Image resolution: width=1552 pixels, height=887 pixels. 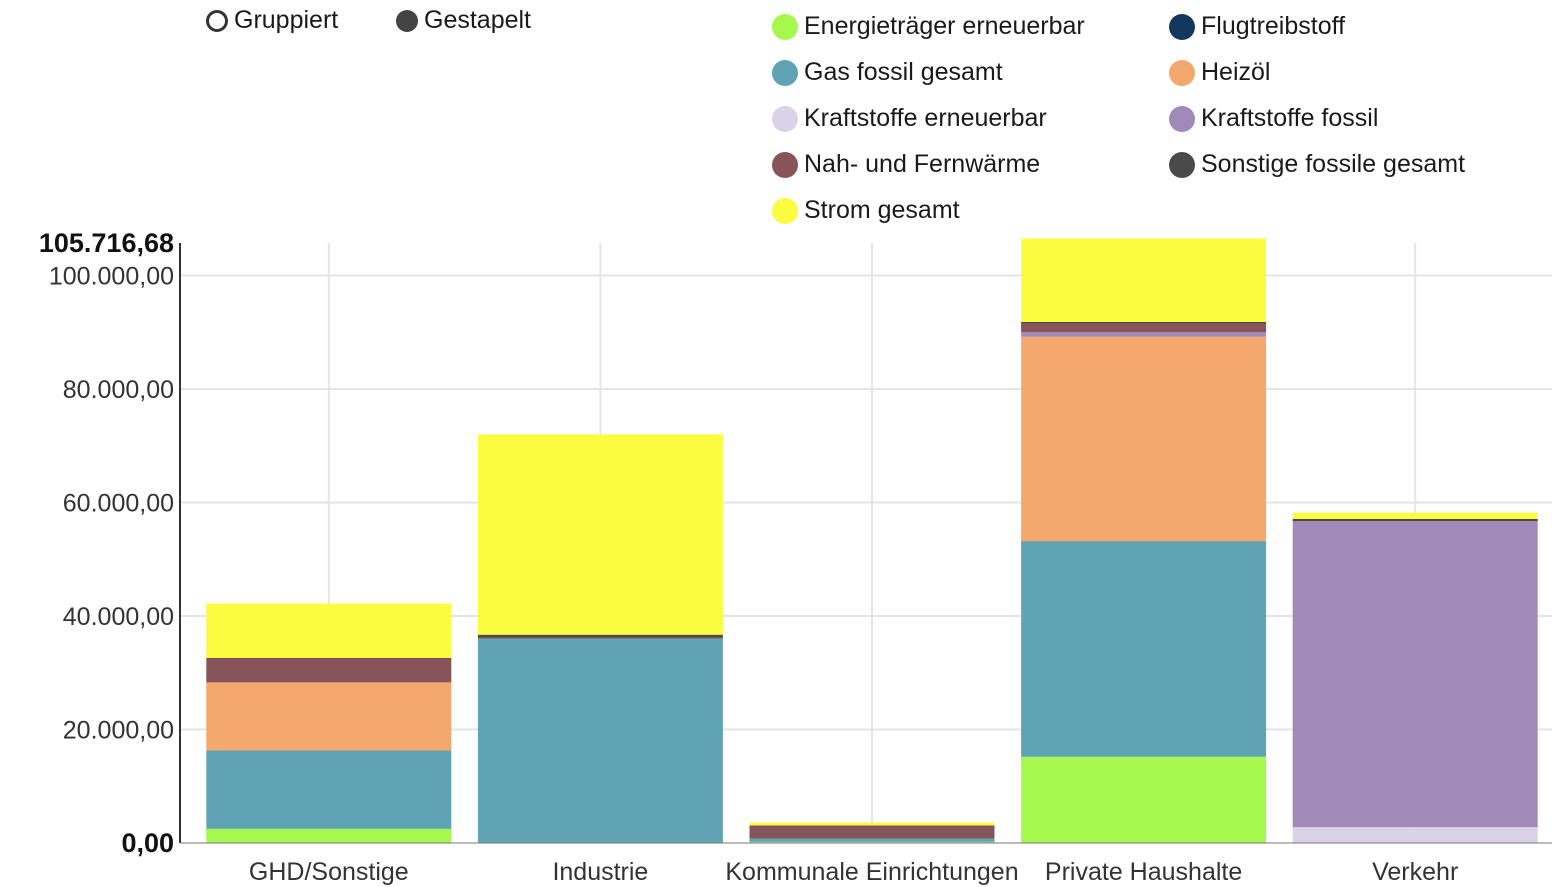 I want to click on legend-item: Gas fossil gesamt, so click(x=887, y=72).